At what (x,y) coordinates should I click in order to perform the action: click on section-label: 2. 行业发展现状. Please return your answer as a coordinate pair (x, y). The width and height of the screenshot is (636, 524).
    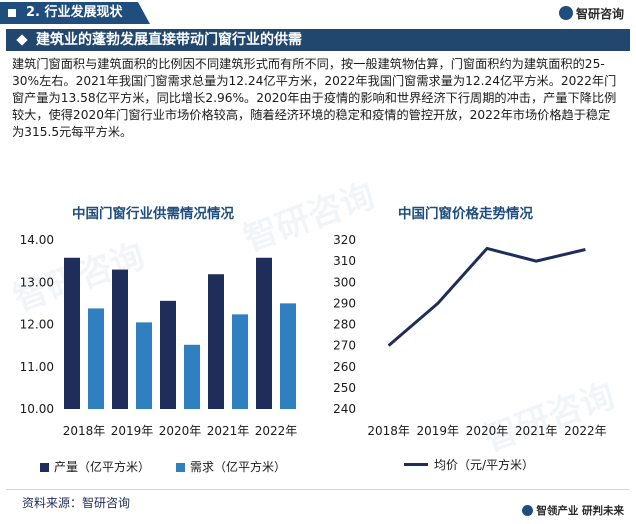
    Looking at the image, I should click on (74, 12).